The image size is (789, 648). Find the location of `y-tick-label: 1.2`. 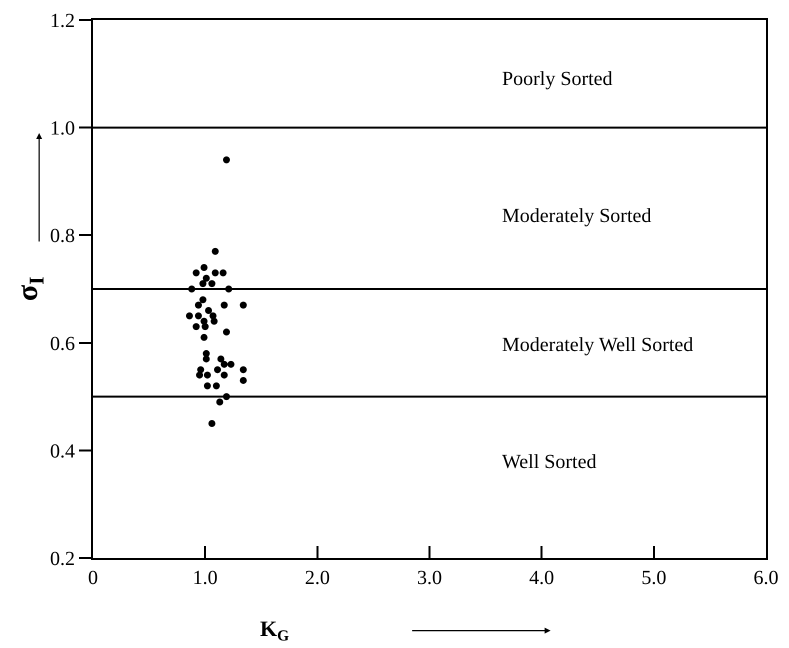

y-tick-label: 1.2 is located at coordinates (62, 21).